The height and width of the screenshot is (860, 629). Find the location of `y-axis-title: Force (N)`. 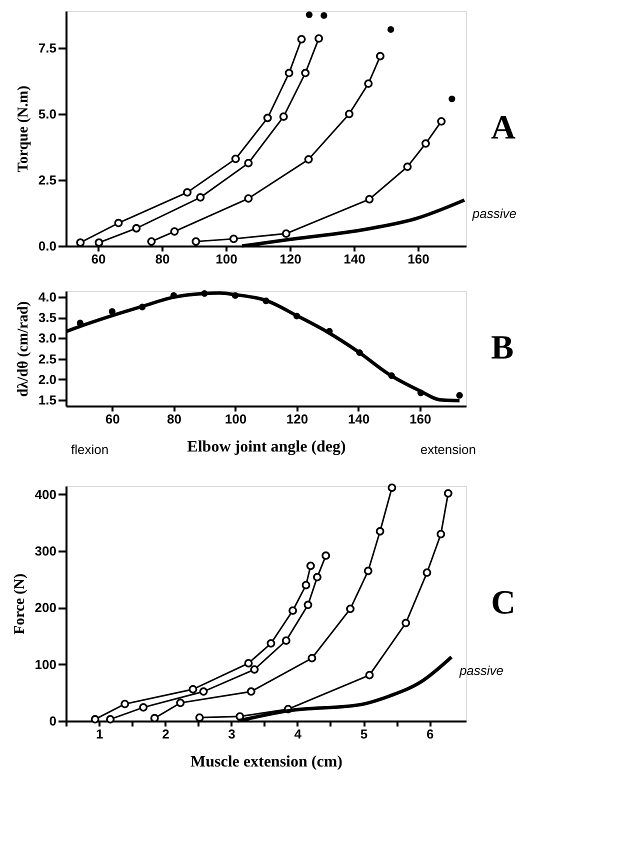

y-axis-title: Force (N) is located at coordinates (20, 604).